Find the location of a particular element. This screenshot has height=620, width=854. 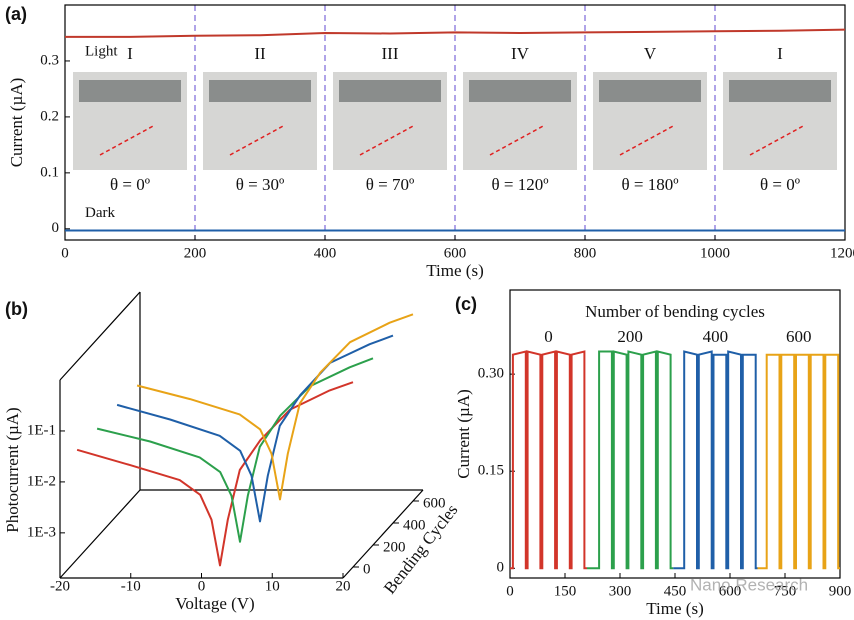

x-tick-label: 900 is located at coordinates (840, 591).